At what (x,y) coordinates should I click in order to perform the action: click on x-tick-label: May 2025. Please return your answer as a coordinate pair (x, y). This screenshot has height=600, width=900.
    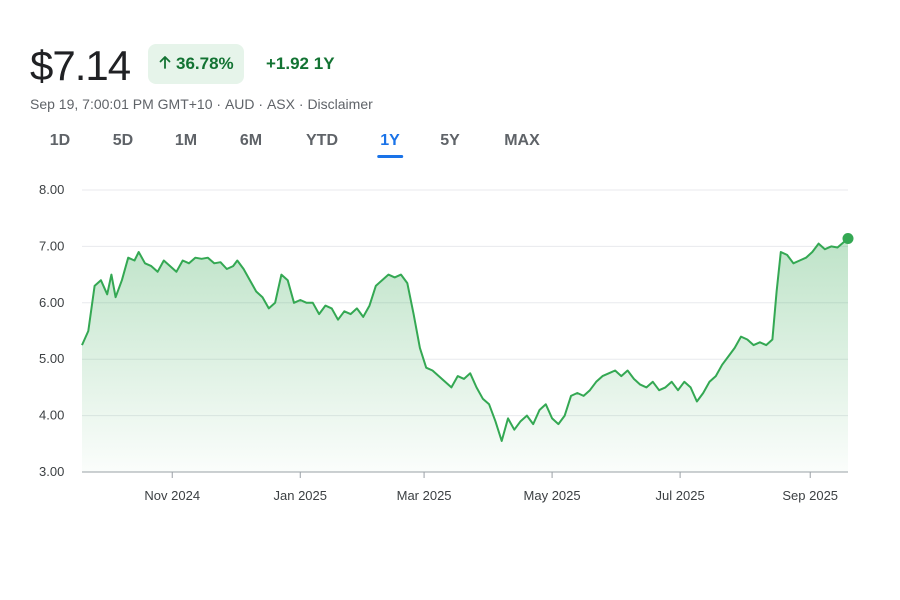
    Looking at the image, I should click on (552, 495).